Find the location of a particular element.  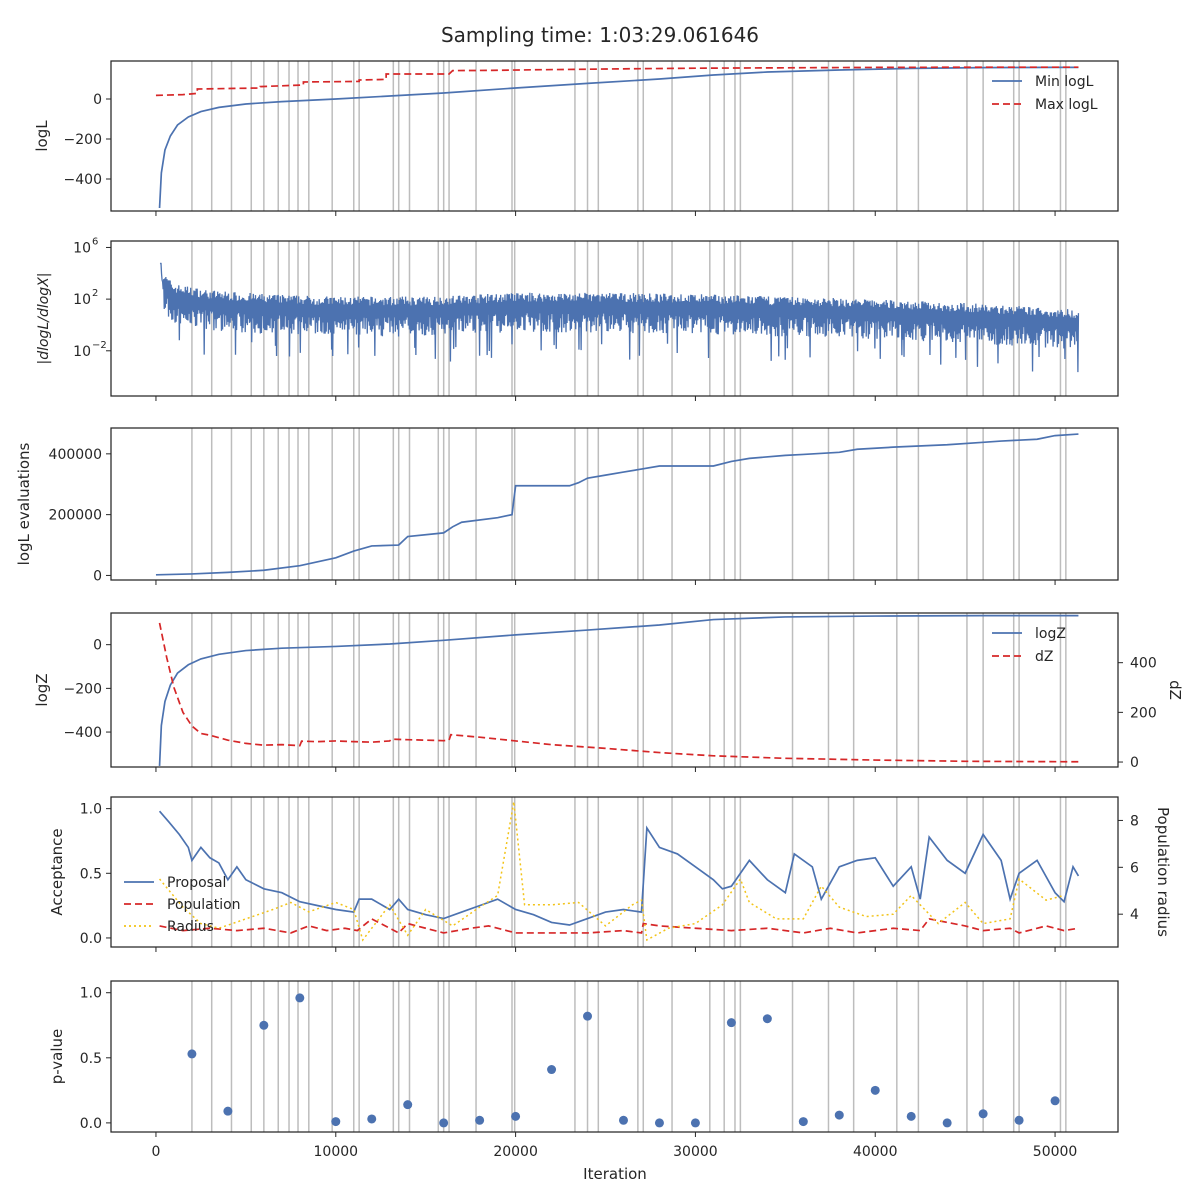

y-axis-label: |dlogL/dlogX| is located at coordinates (44, 319).